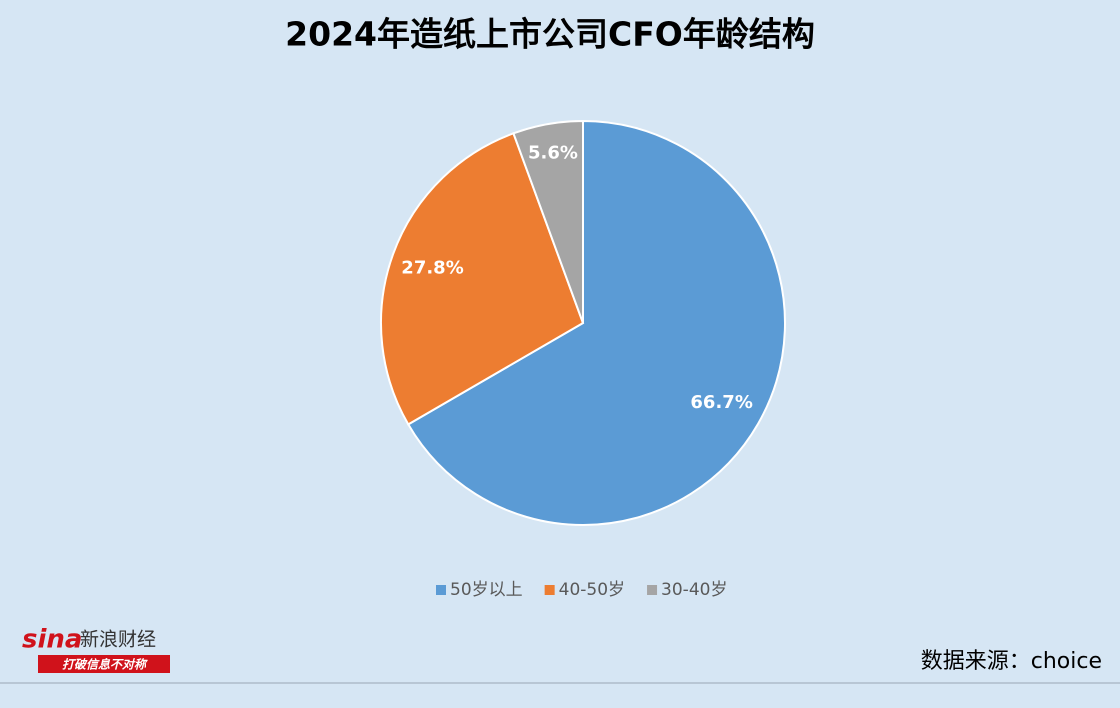 The height and width of the screenshot is (708, 1120). I want to click on logo-name: 新浪财经, so click(118, 640).